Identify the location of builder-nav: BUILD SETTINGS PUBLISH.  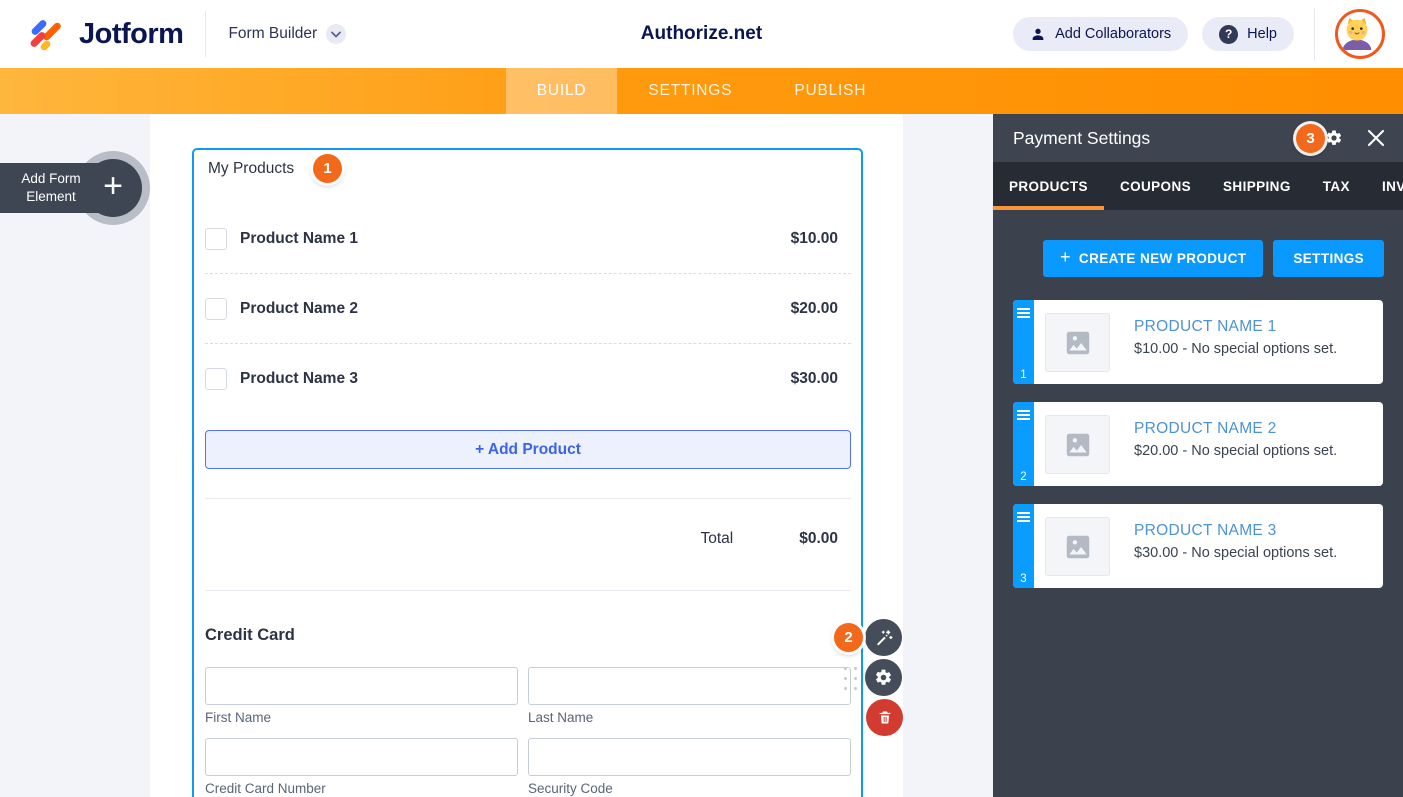
(701, 91).